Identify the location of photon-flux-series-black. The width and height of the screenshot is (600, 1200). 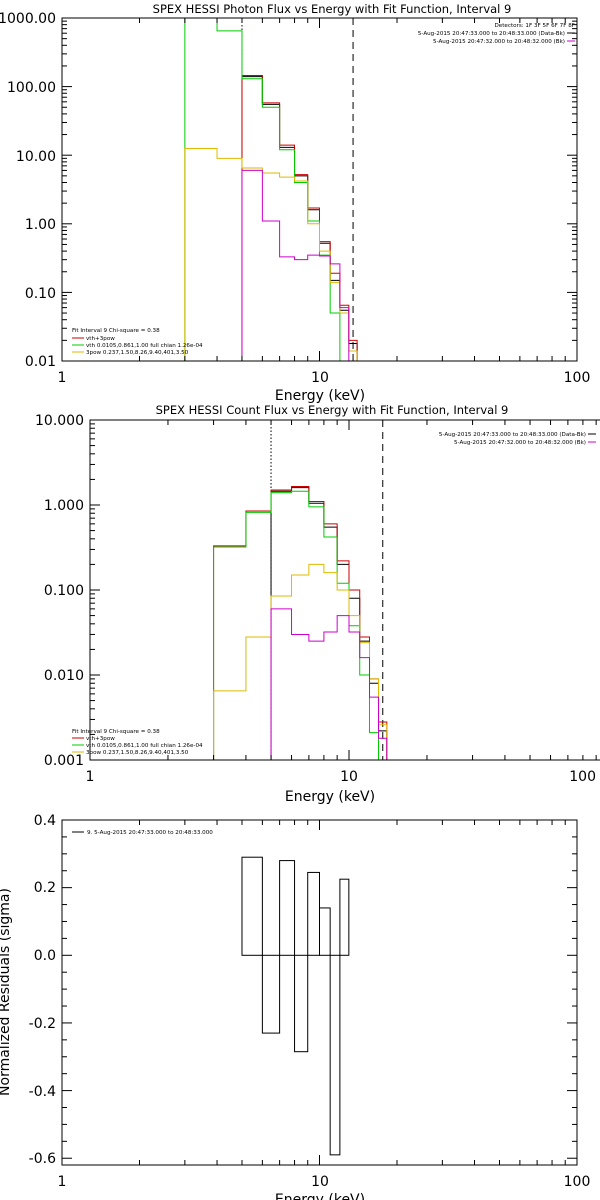
(299, 218).